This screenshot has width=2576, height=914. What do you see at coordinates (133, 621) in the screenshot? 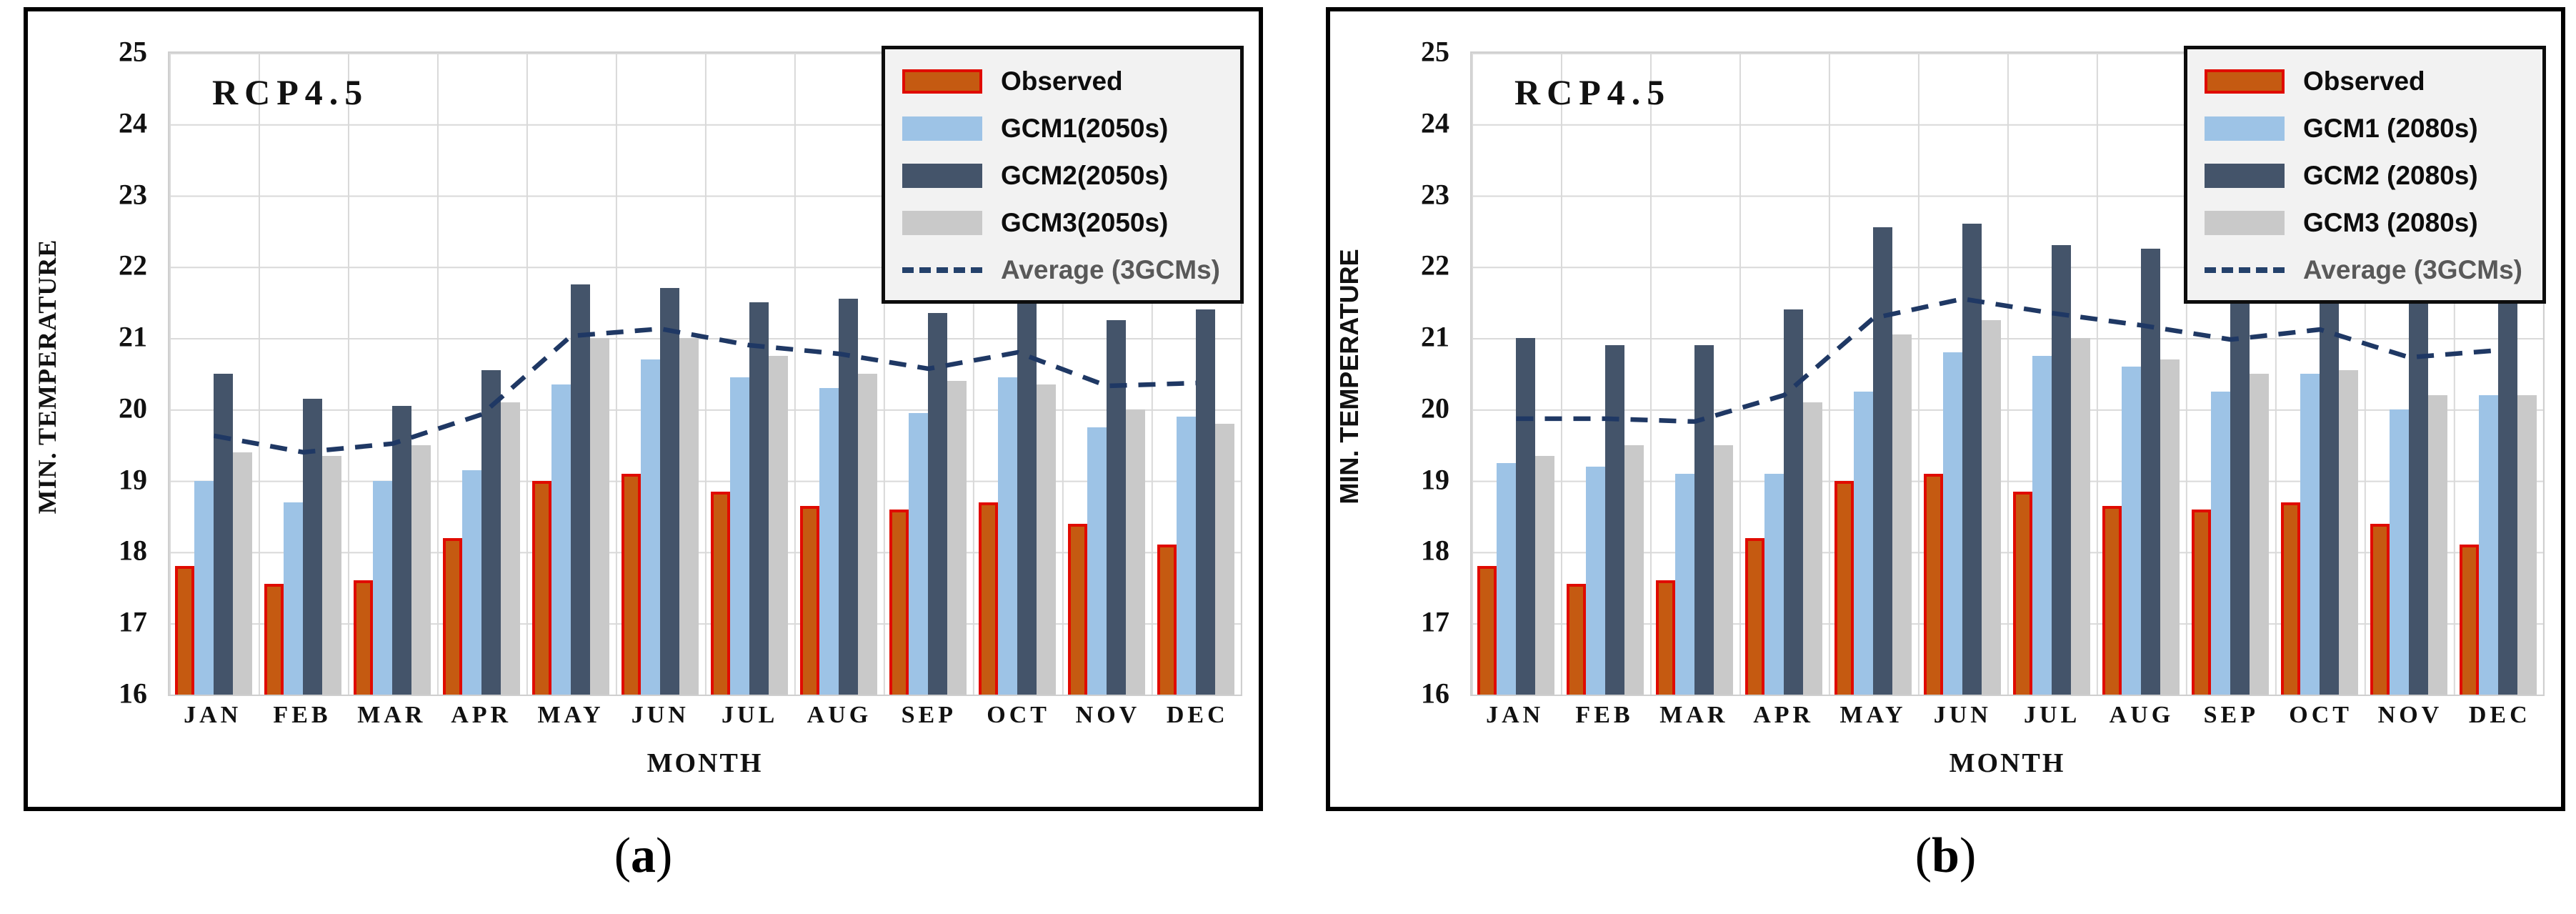
I see `y-tick-label: 17` at bounding box center [133, 621].